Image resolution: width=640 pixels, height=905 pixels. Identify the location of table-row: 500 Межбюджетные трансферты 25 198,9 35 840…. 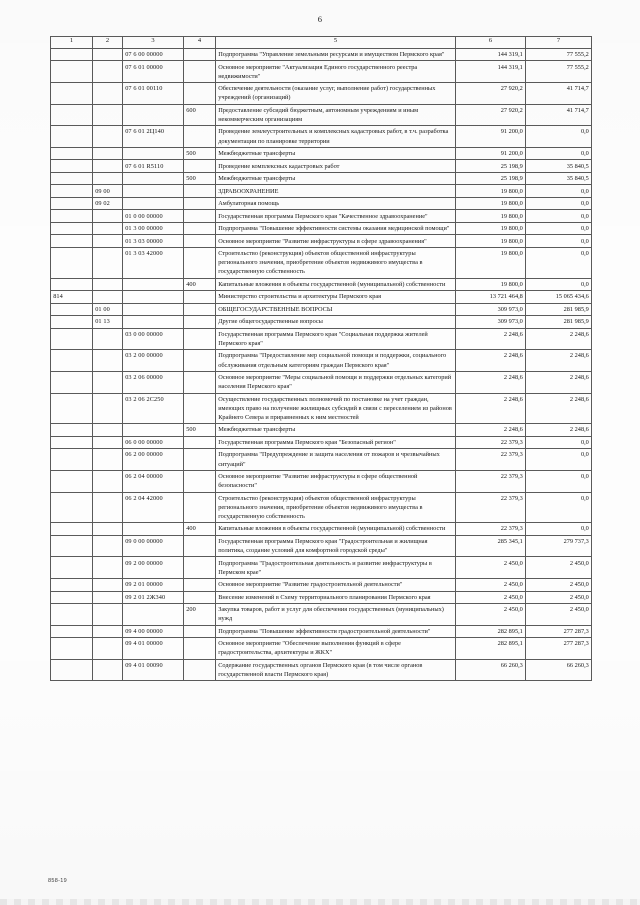
(321, 178).